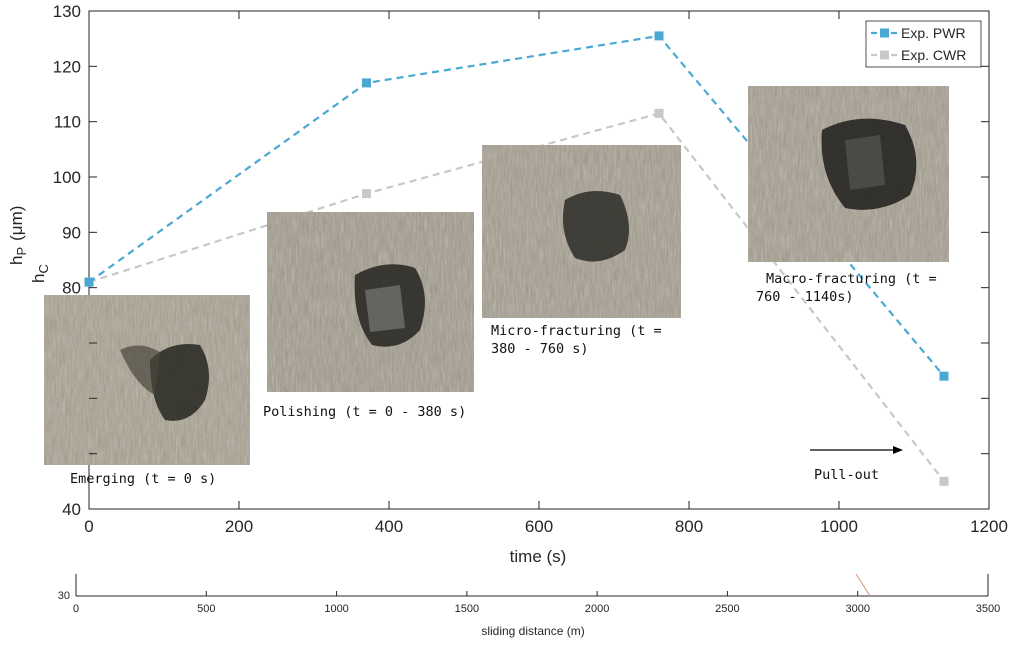 The image size is (1013, 645). Describe the element at coordinates (540, 349) in the screenshot. I see `label-micro-fracturing-line2: 380 - 760 s)` at that location.